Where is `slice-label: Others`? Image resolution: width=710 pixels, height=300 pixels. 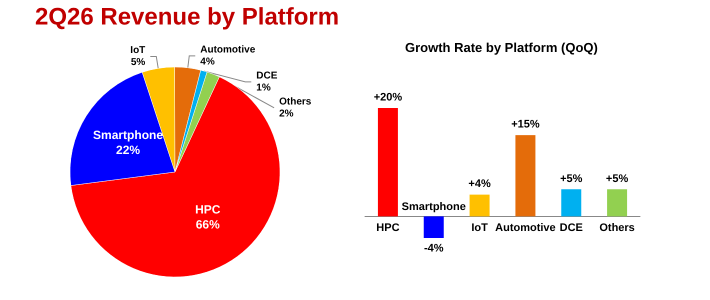 slice-label: Others is located at coordinates (295, 102).